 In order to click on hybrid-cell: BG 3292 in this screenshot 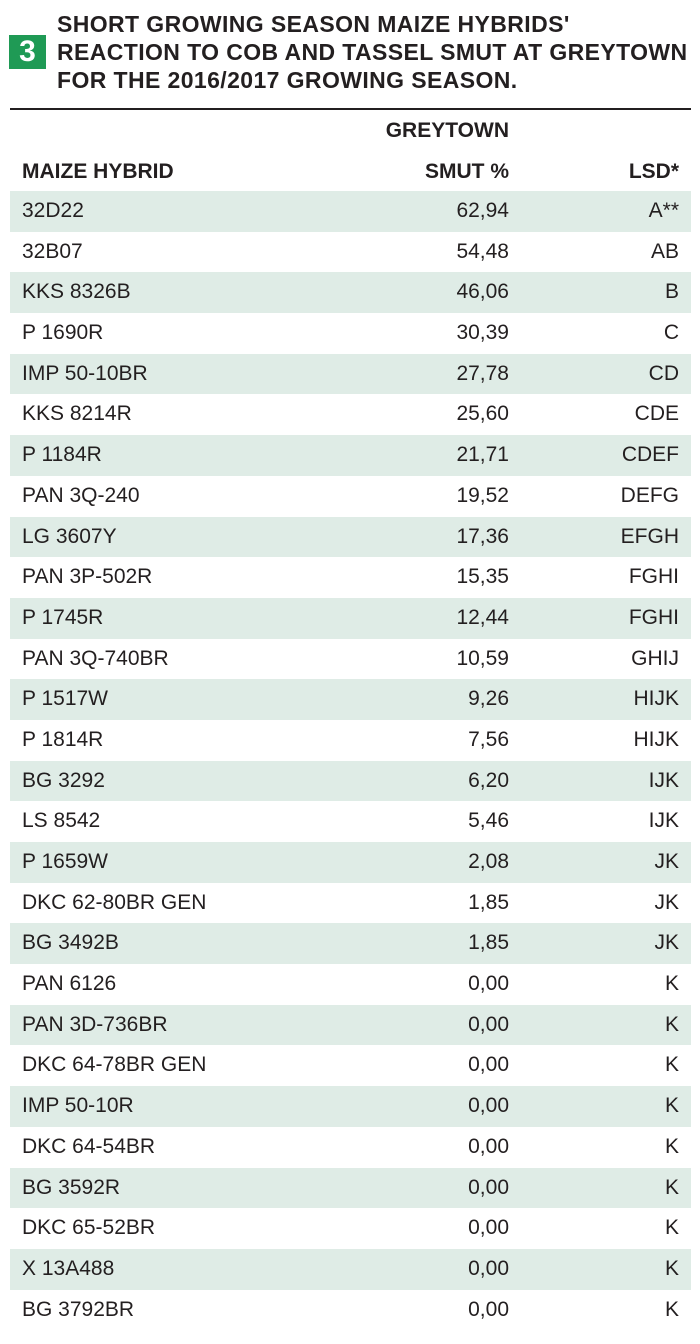, I will do `click(63, 780)`.